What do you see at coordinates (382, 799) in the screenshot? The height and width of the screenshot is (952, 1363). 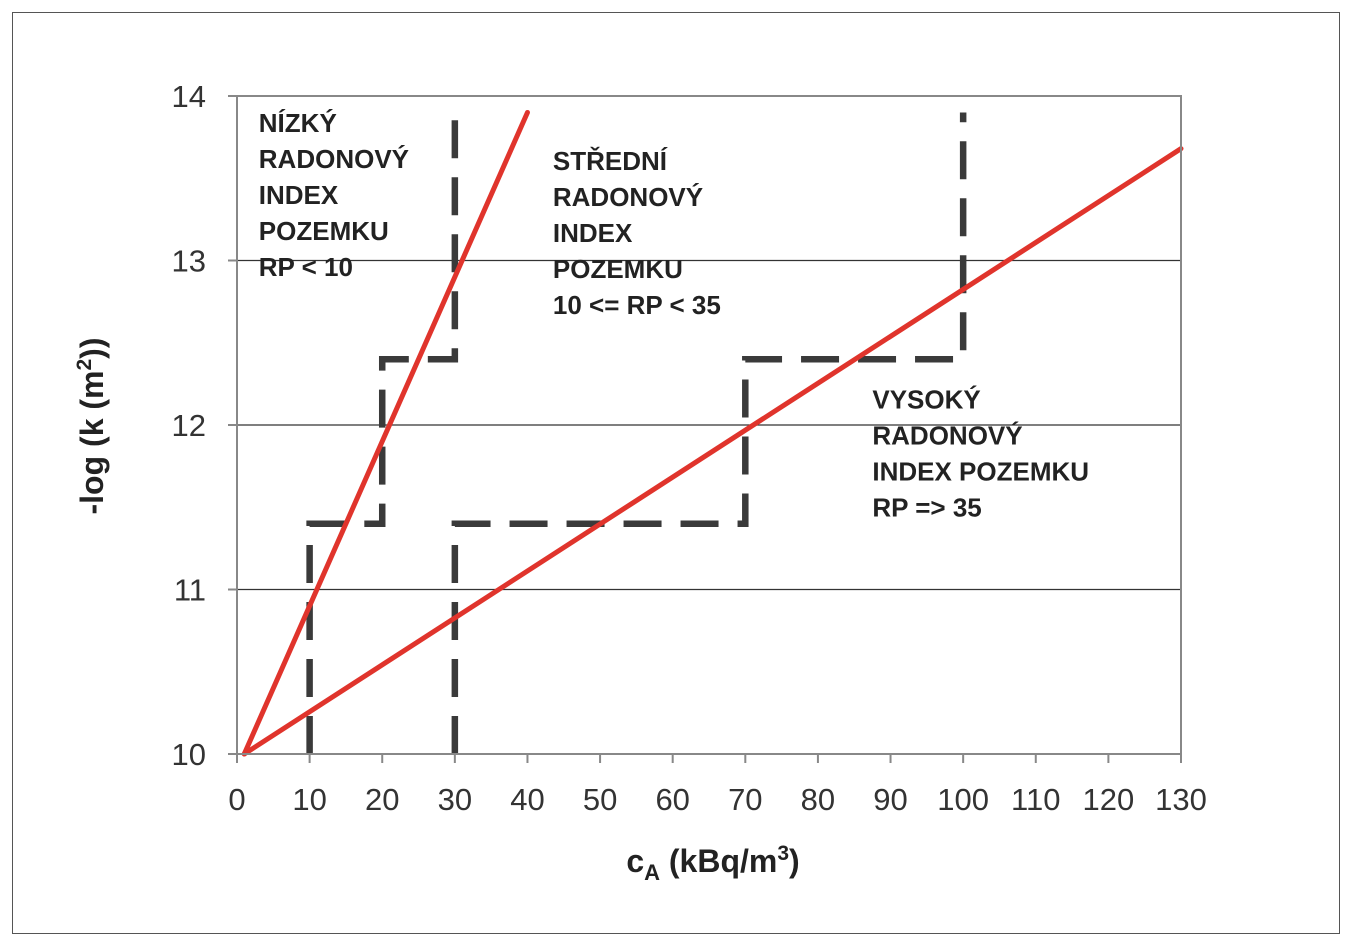 I see `x-tick-label-20: 20` at bounding box center [382, 799].